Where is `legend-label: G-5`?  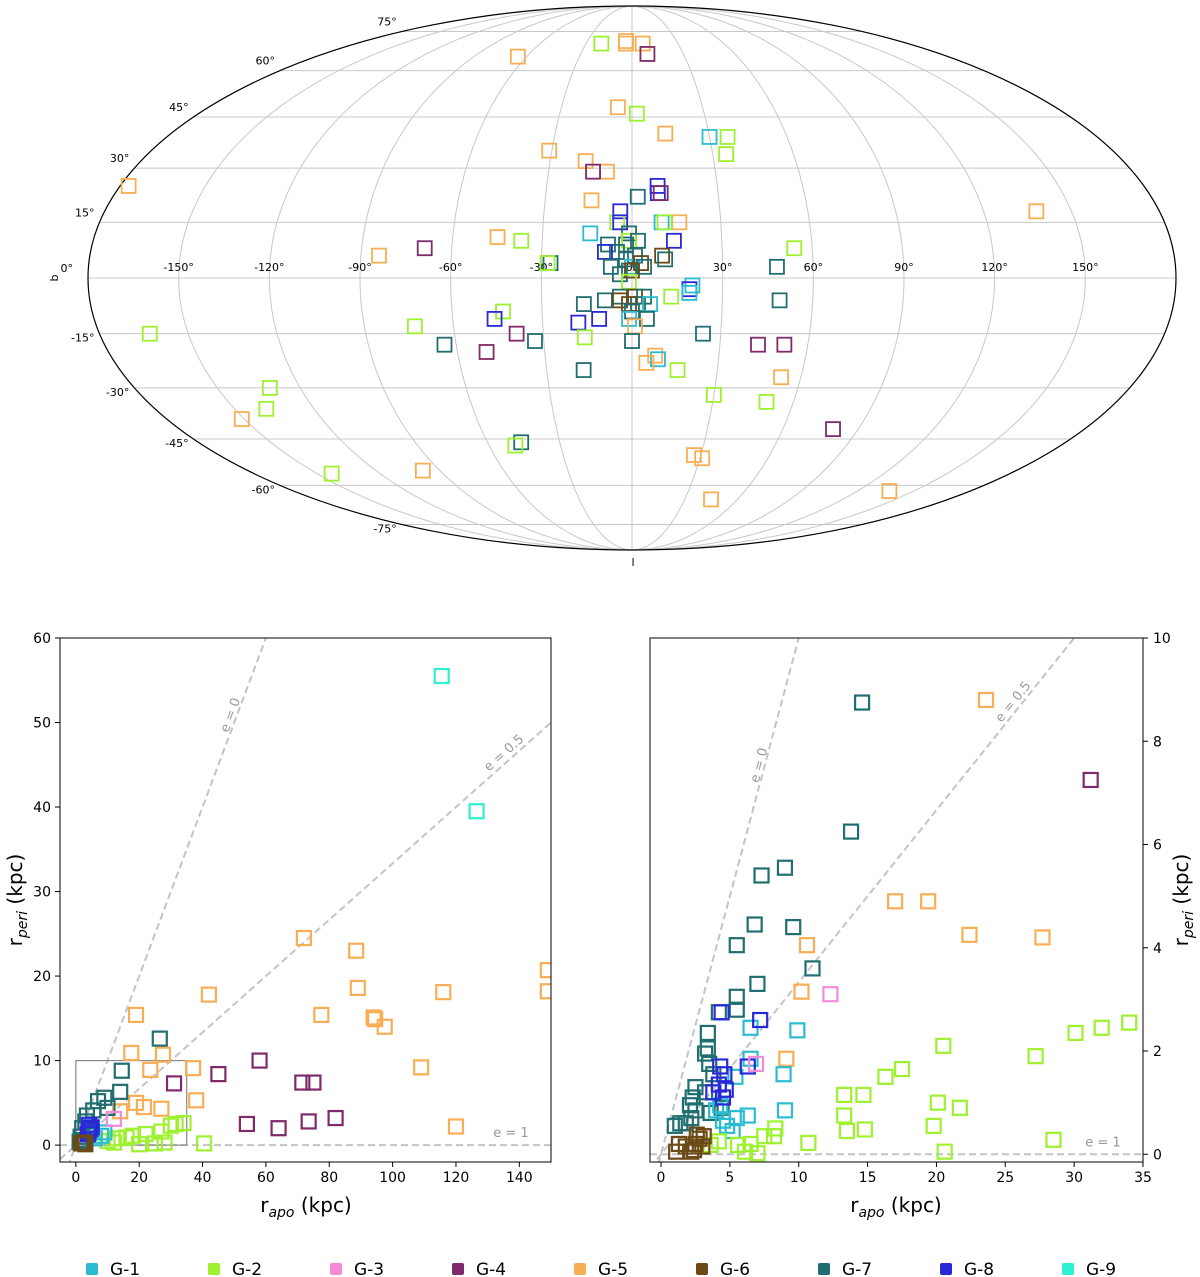
legend-label: G-5 is located at coordinates (613, 1268).